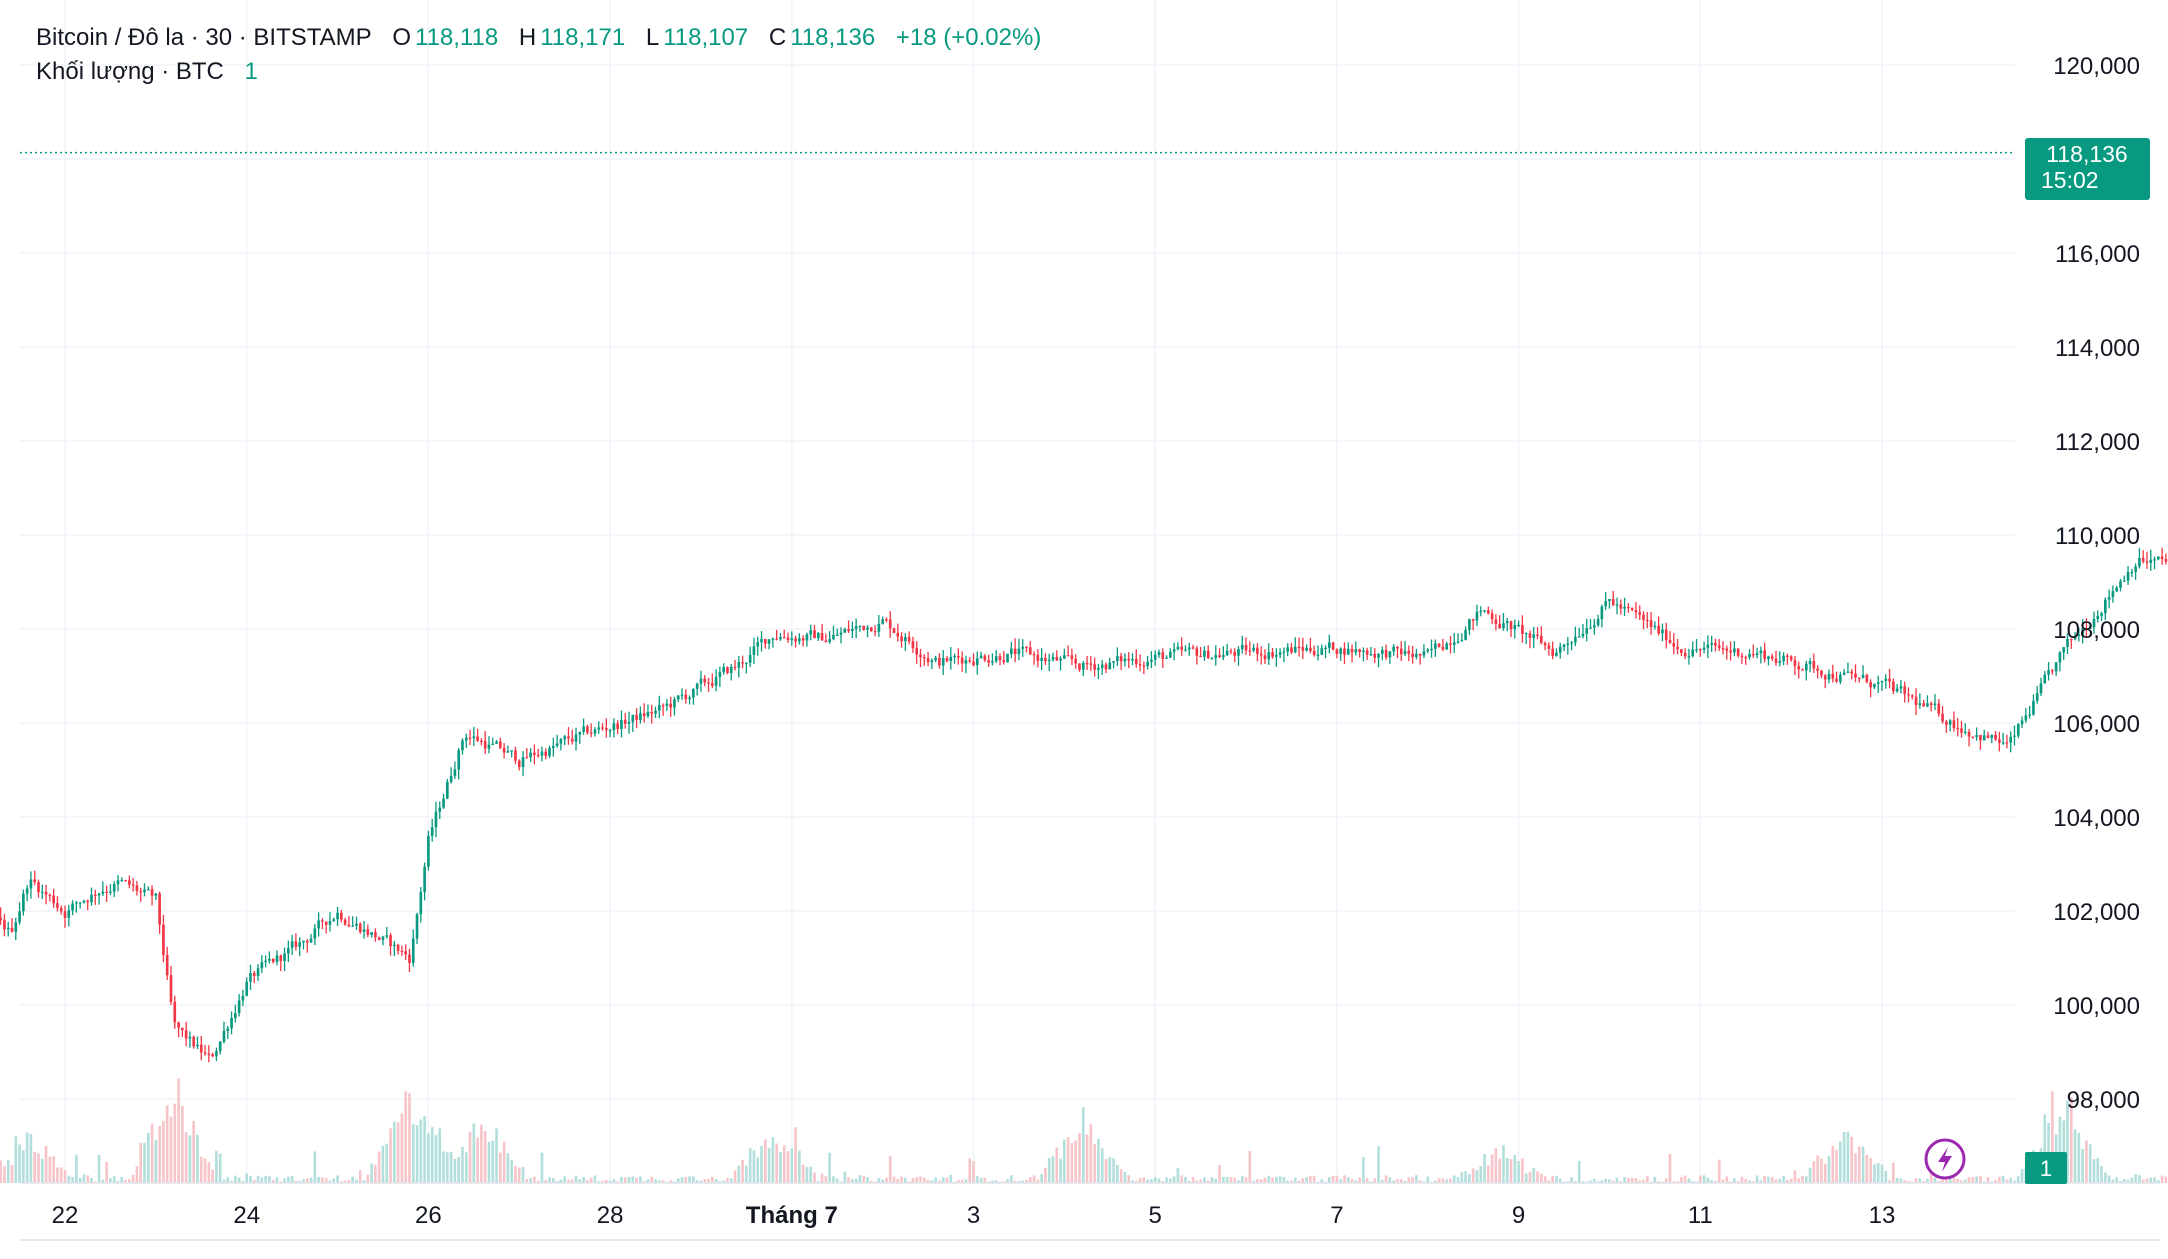  I want to click on symbol-title: Bitcoin / Đô la · 30 · BITSTAMP, so click(204, 37).